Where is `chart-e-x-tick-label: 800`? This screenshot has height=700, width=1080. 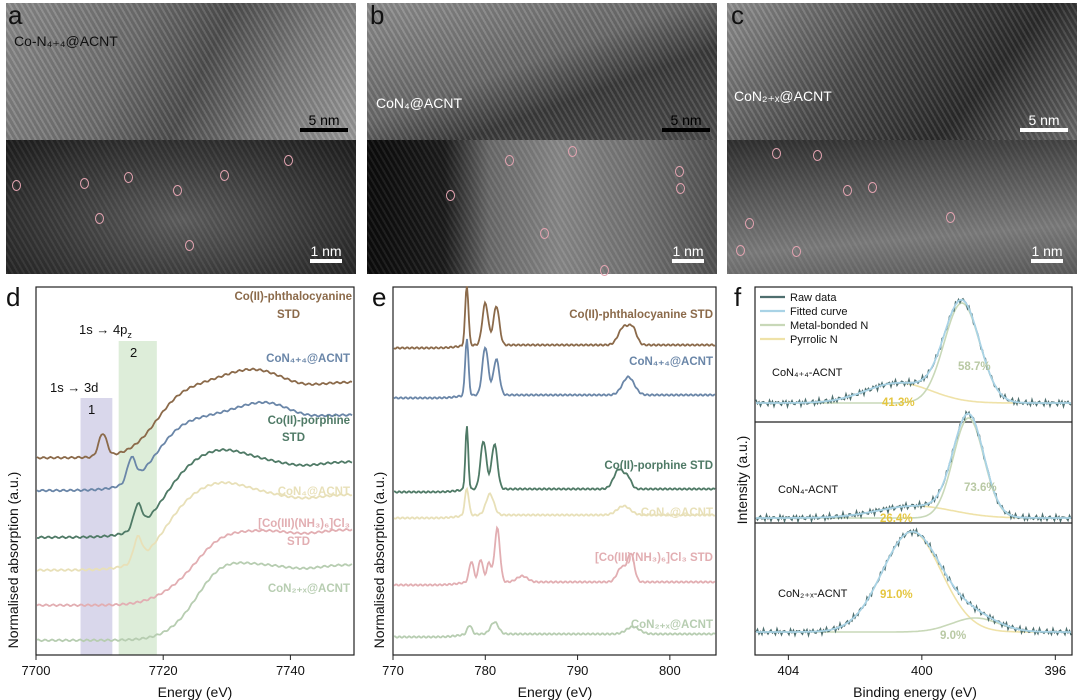
chart-e-x-tick-label: 800 is located at coordinates (670, 670).